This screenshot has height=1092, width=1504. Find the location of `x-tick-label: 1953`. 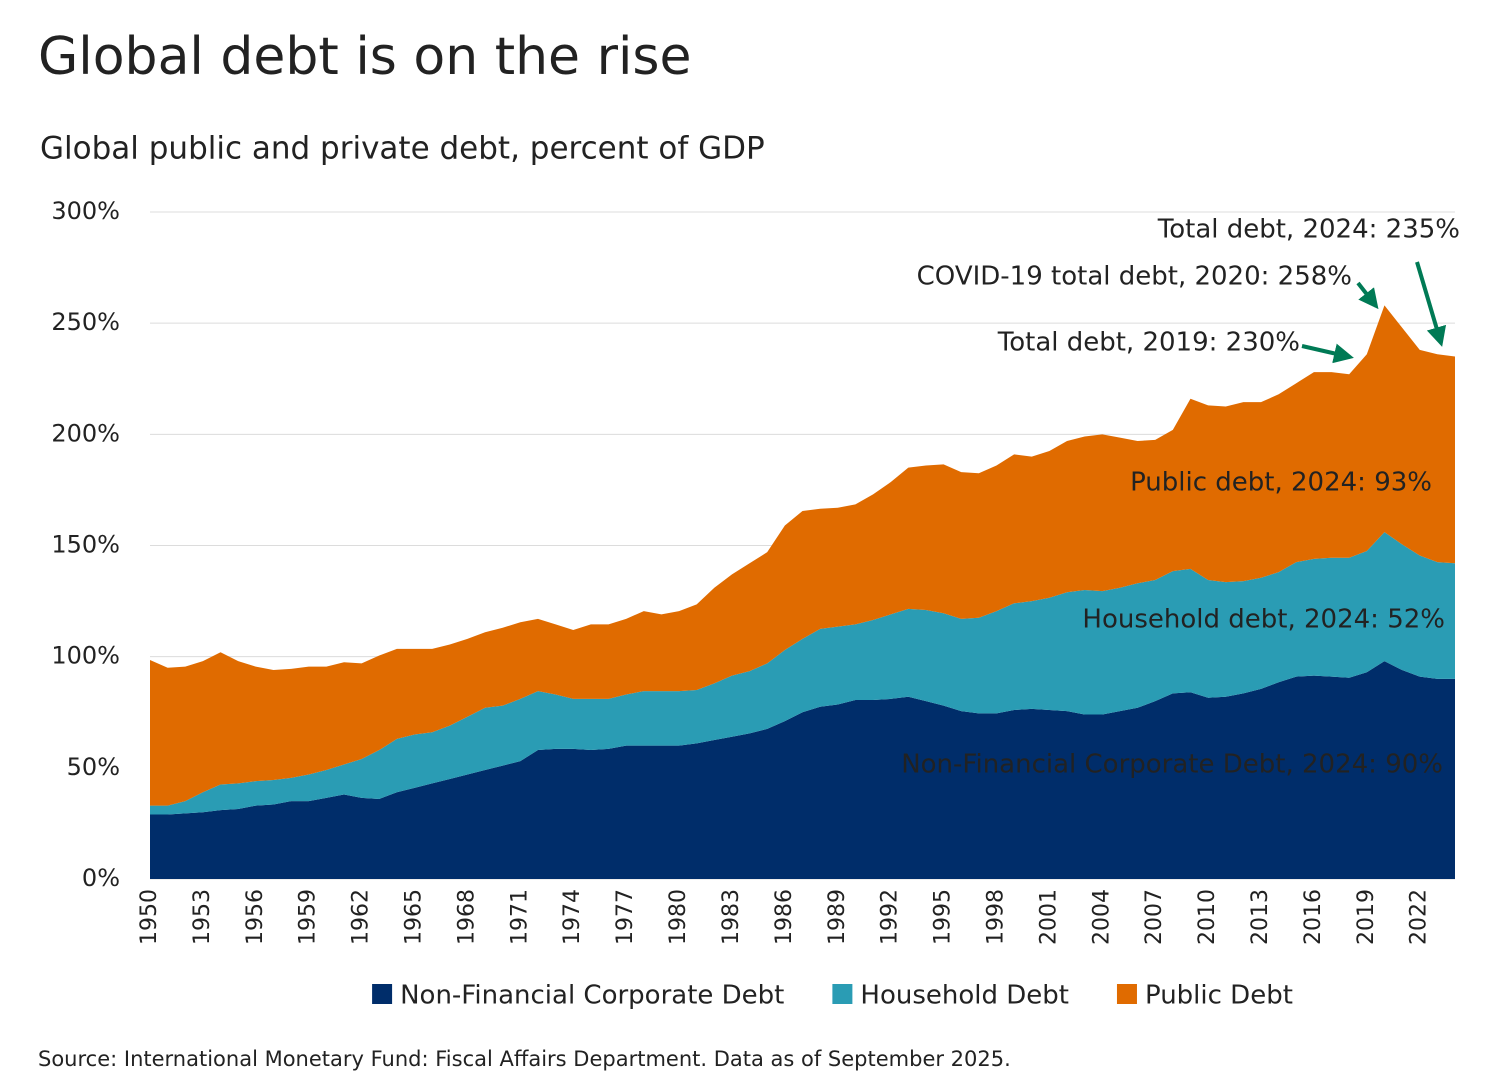

x-tick-label: 1953 is located at coordinates (202, 917).